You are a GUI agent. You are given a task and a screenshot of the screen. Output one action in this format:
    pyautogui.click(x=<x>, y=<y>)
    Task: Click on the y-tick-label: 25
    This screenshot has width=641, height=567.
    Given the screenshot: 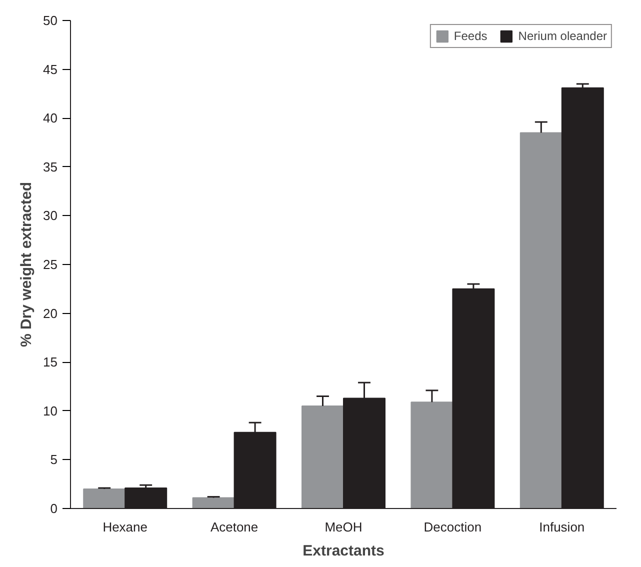 What is the action you would take?
    pyautogui.click(x=50, y=264)
    